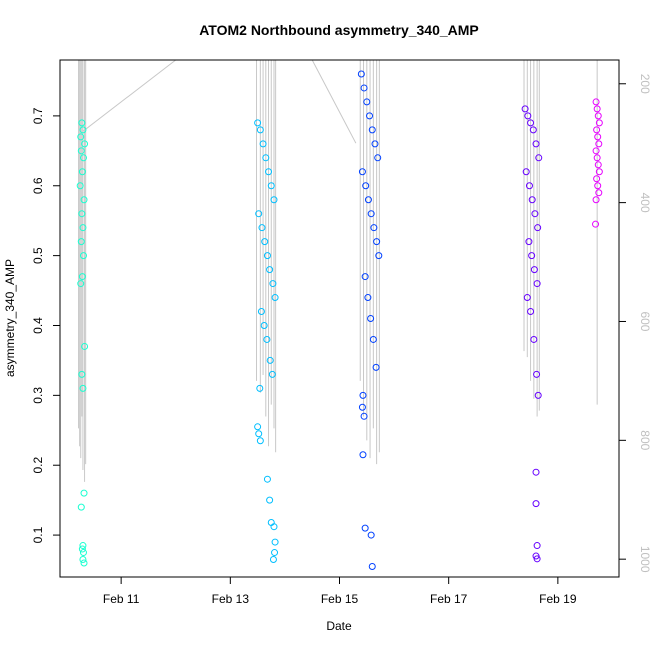 This screenshot has height=650, width=650. Describe the element at coordinates (10, 318) in the screenshot. I see `y-axis-label: asymmetry_340_AMP` at that location.